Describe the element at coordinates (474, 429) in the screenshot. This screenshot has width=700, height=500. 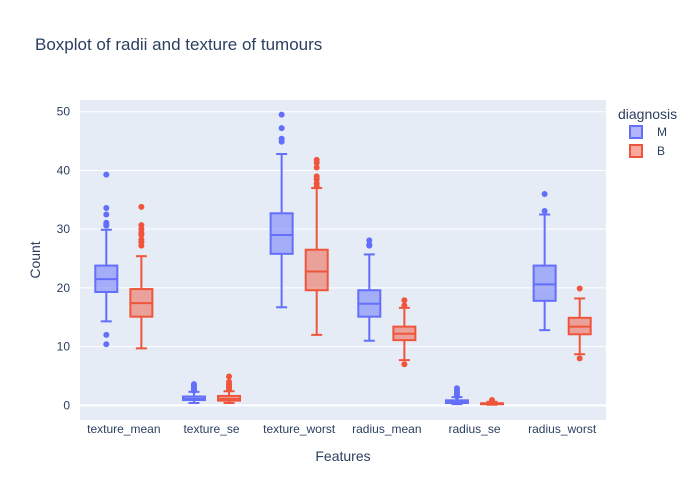
I see `x-tick-label: radius_se` at that location.